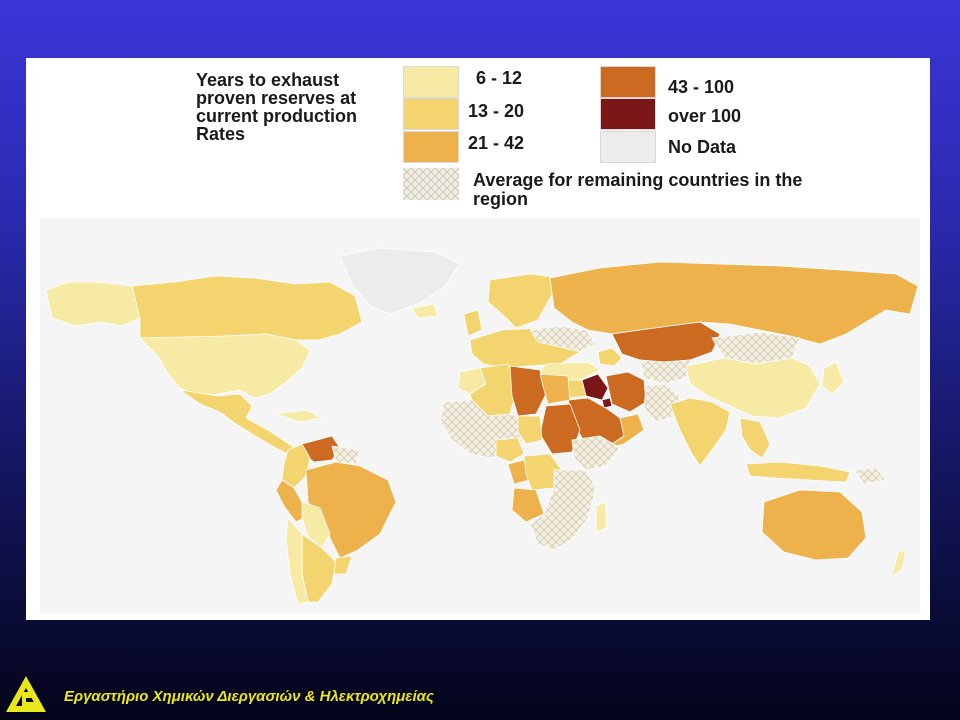 This screenshot has height=720, width=960. I want to click on papua-region, so click(870, 476).